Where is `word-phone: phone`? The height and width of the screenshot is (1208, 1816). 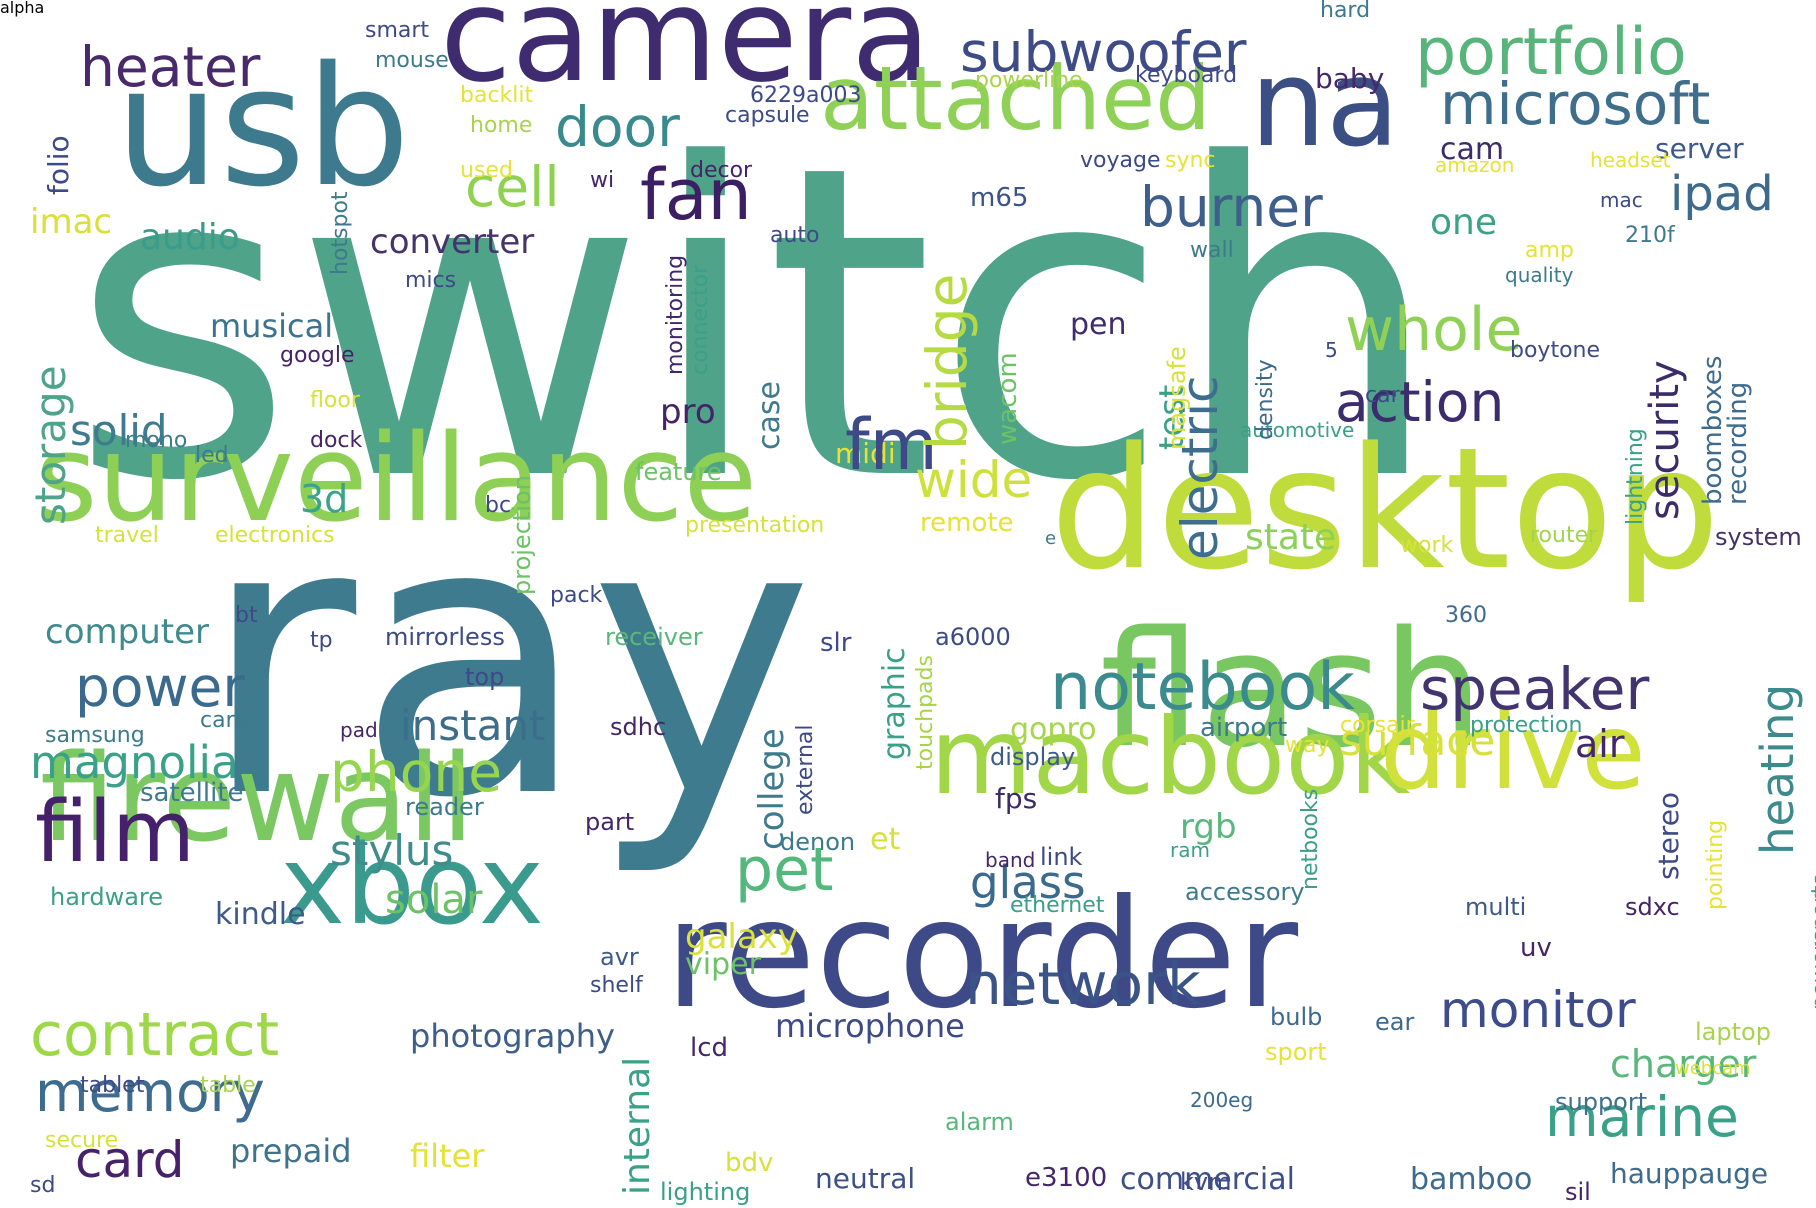 word-phone: phone is located at coordinates (416, 772).